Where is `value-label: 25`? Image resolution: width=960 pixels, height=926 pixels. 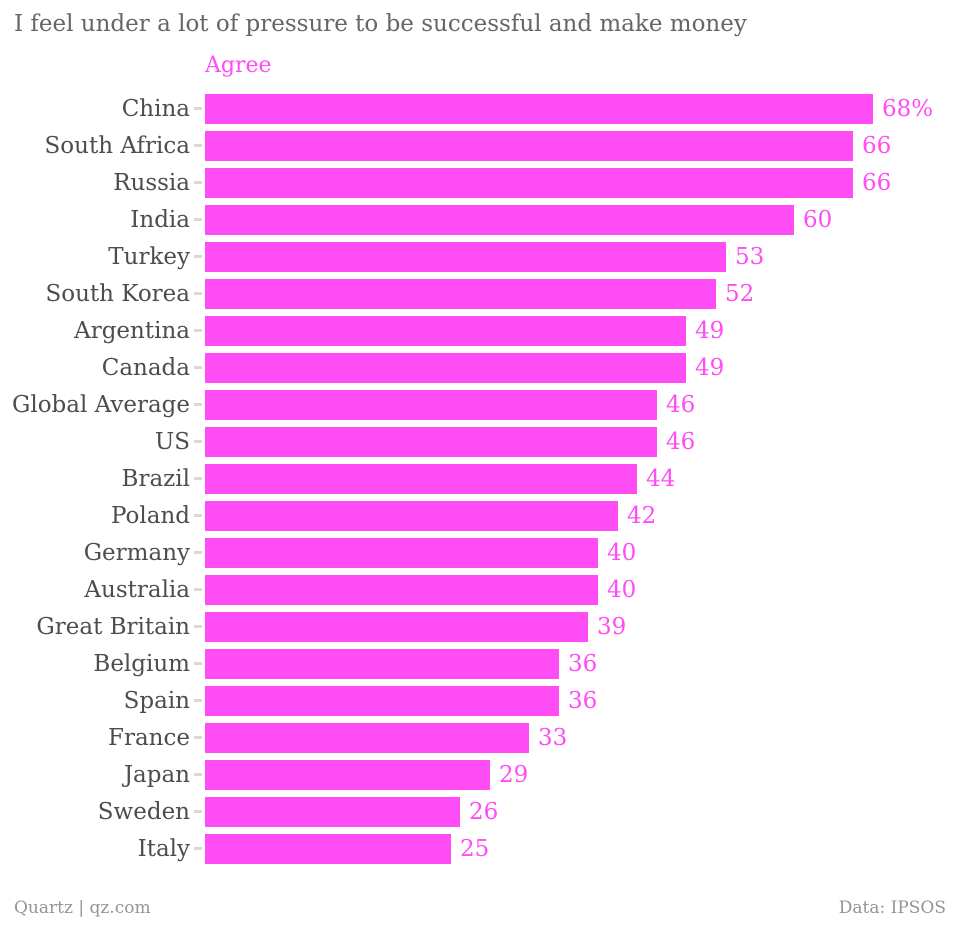 value-label: 25 is located at coordinates (475, 848).